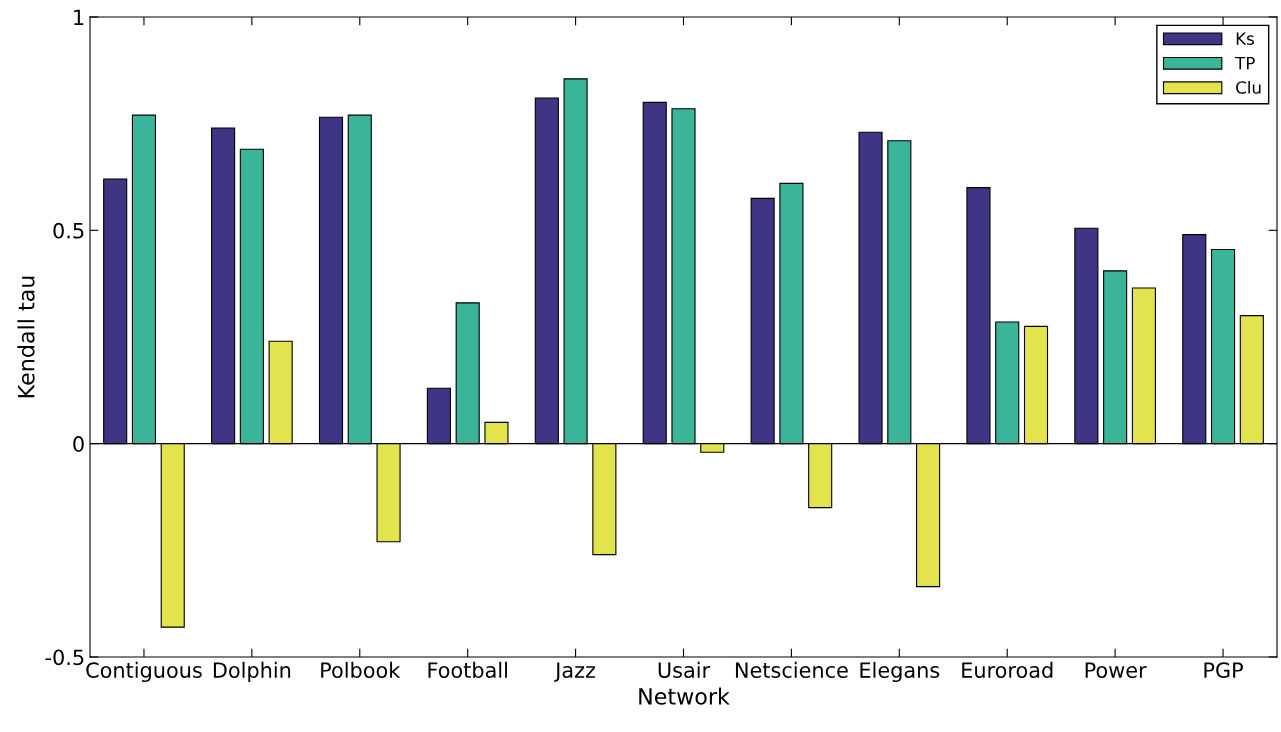 The image size is (1281, 732). I want to click on x-axis-title: Network, so click(684, 696).